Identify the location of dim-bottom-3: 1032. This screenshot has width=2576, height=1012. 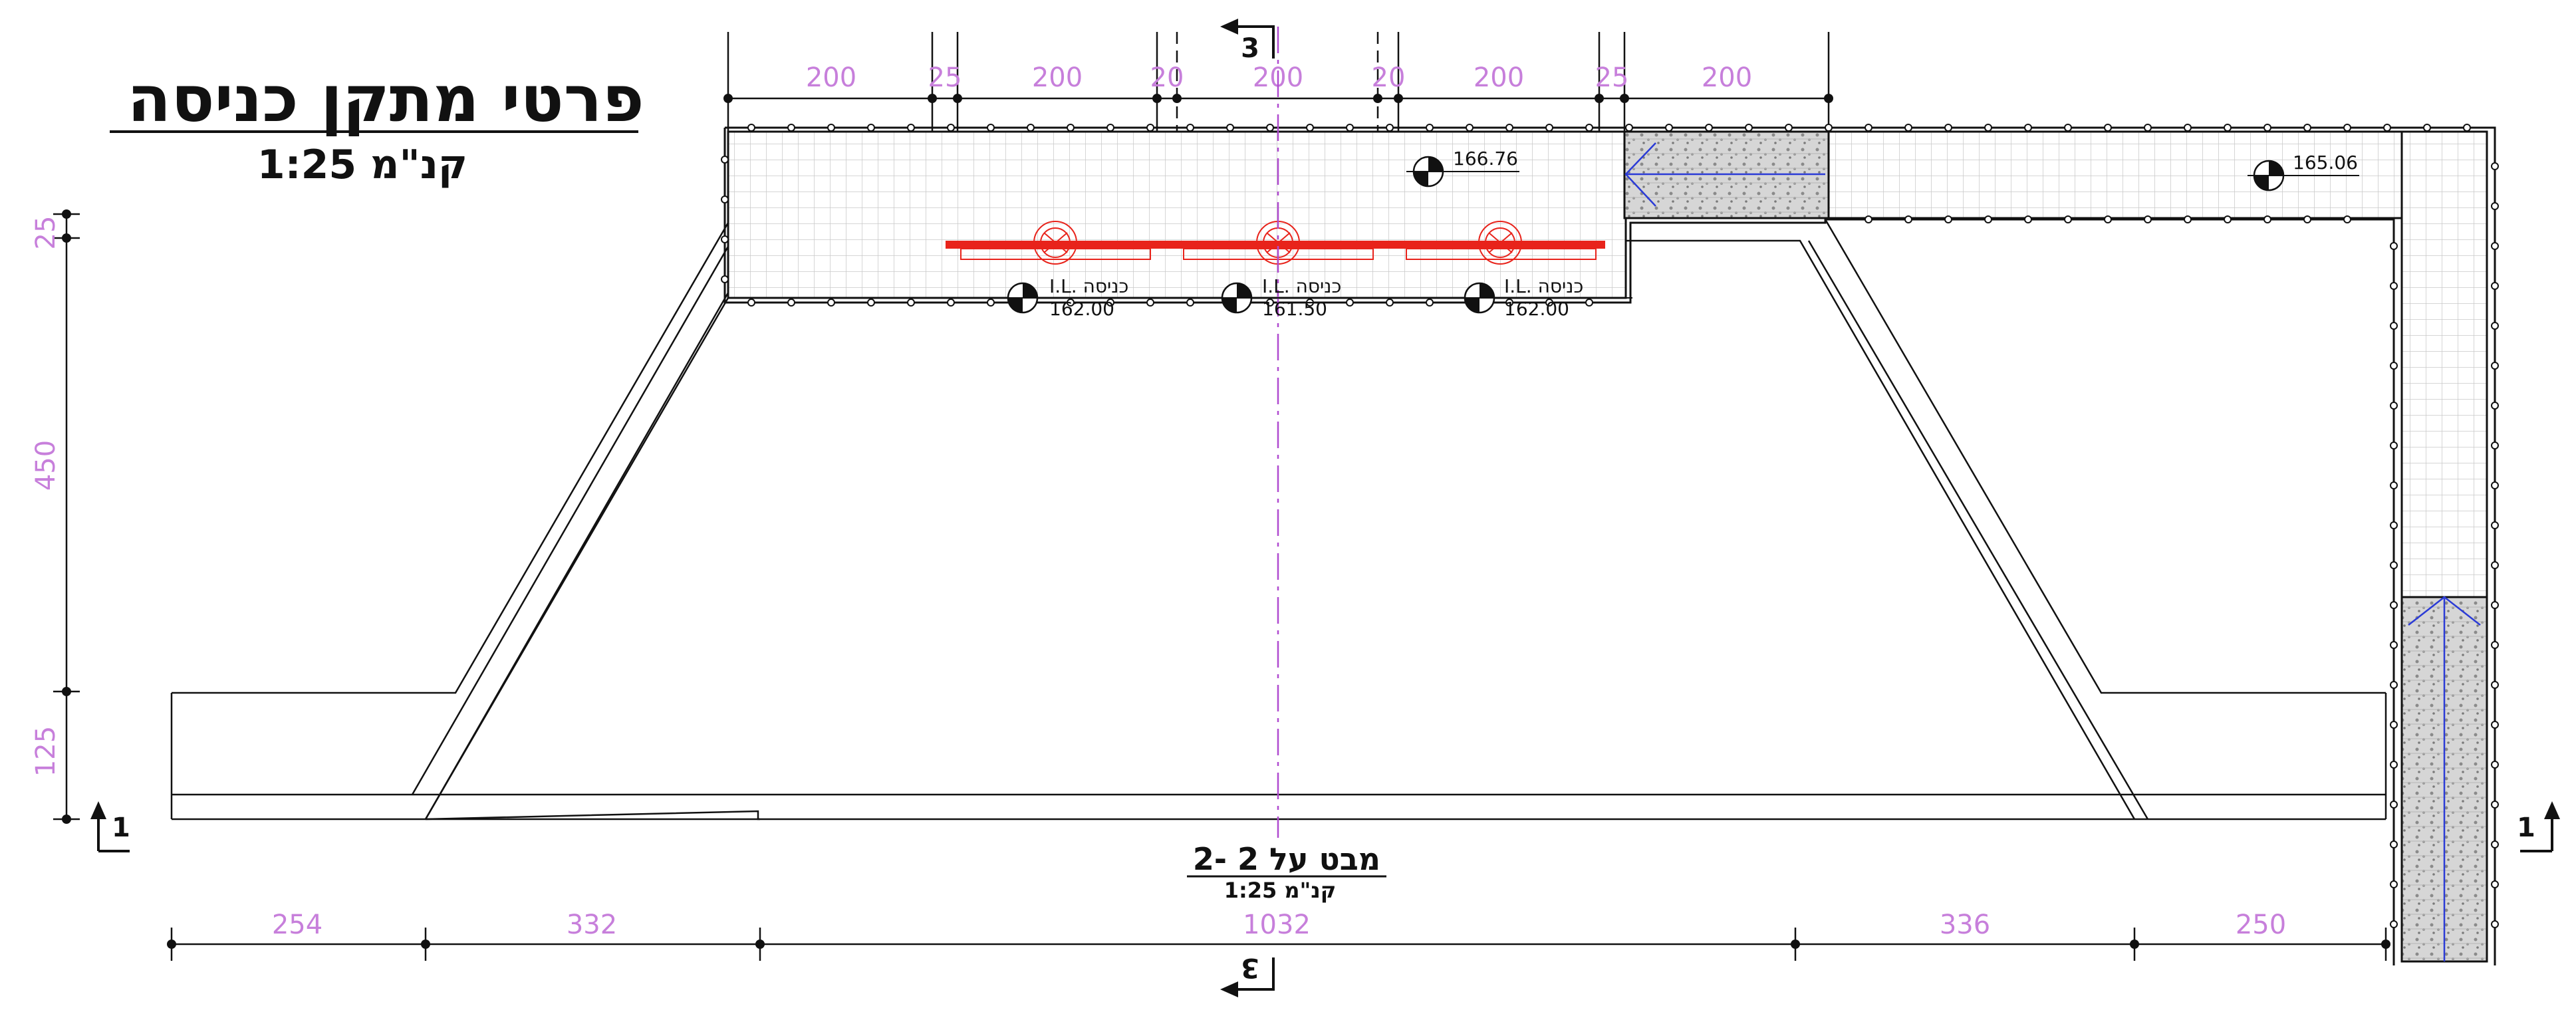
(1277, 925).